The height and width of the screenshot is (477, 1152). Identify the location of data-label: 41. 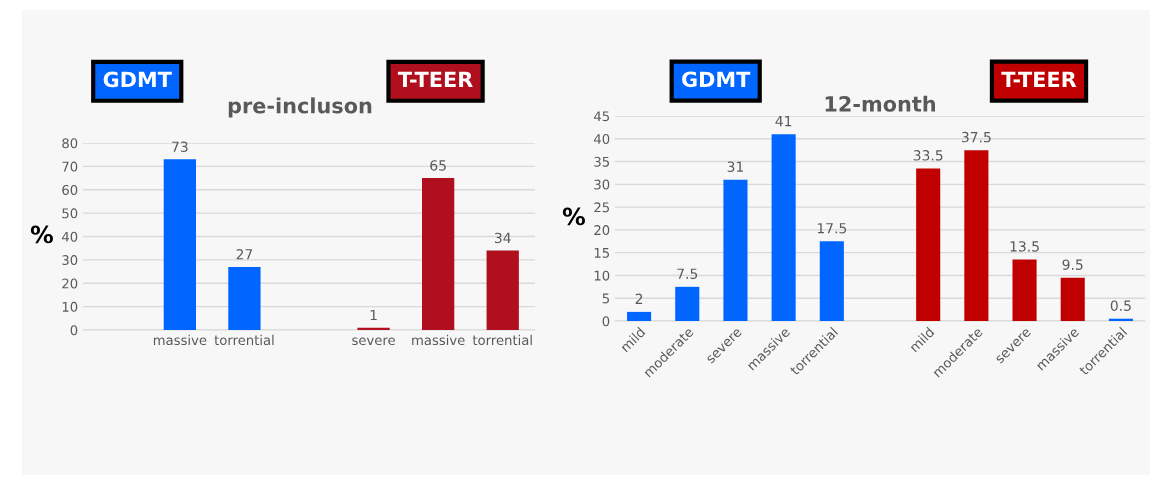
(783, 121).